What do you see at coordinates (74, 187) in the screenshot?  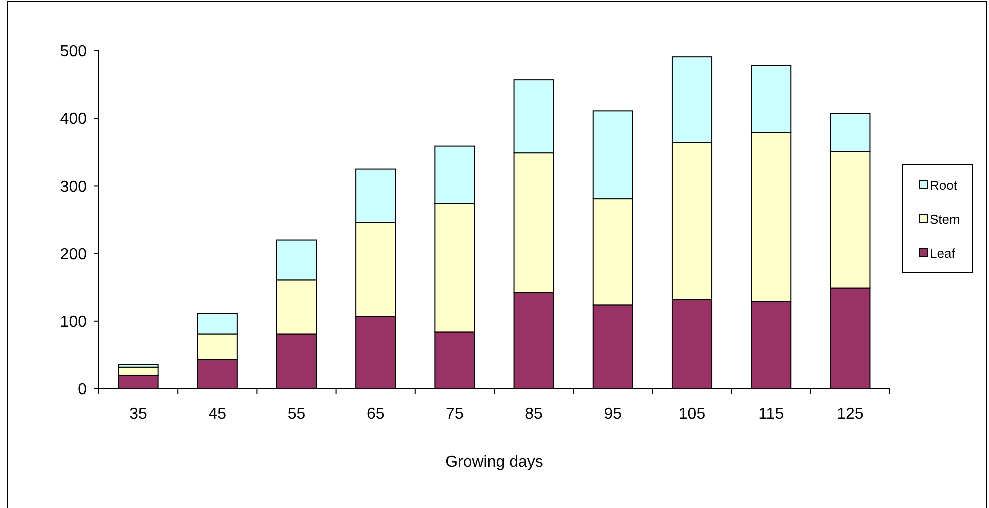 I see `y-tick-label: 300` at bounding box center [74, 187].